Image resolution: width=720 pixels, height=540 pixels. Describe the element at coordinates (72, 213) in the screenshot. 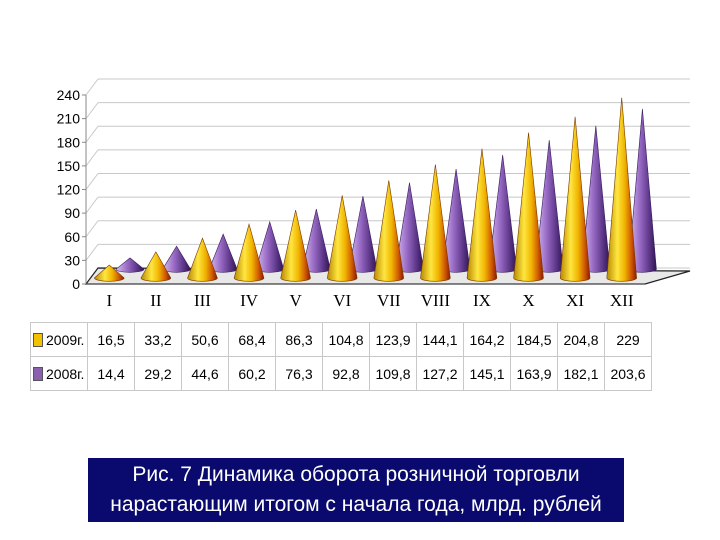

I see `y-tick-label: 90` at that location.